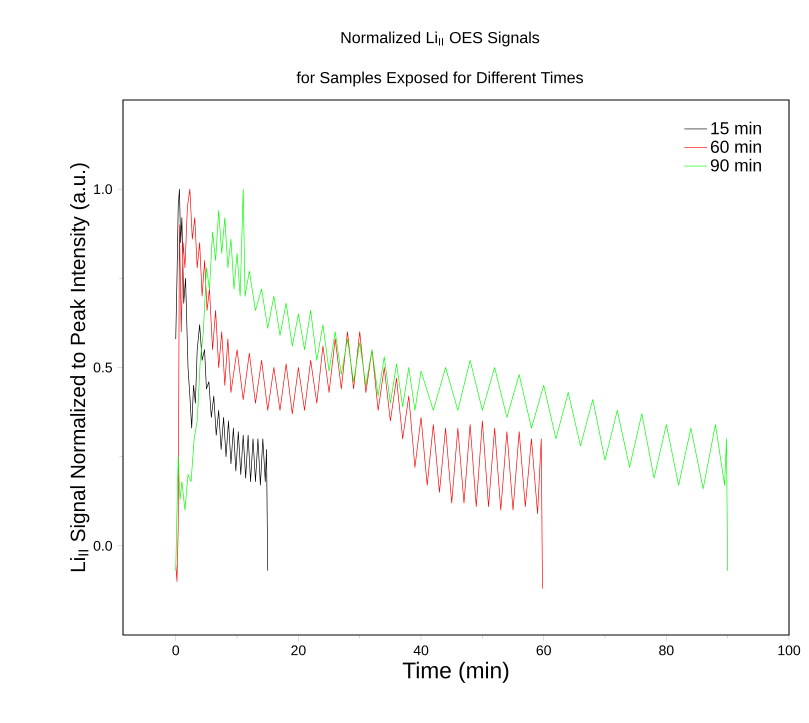 The image size is (809, 723). What do you see at coordinates (221, 380) in the screenshot?
I see `line-series` at bounding box center [221, 380].